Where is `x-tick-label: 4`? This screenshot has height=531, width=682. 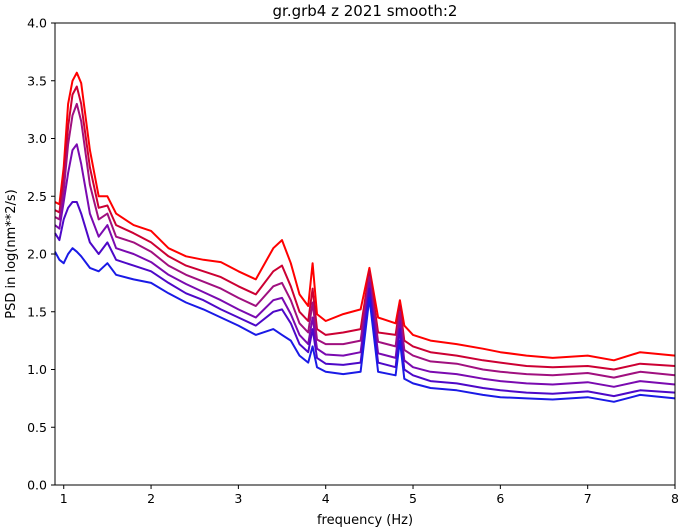
x-tick-label: 4 is located at coordinates (326, 498).